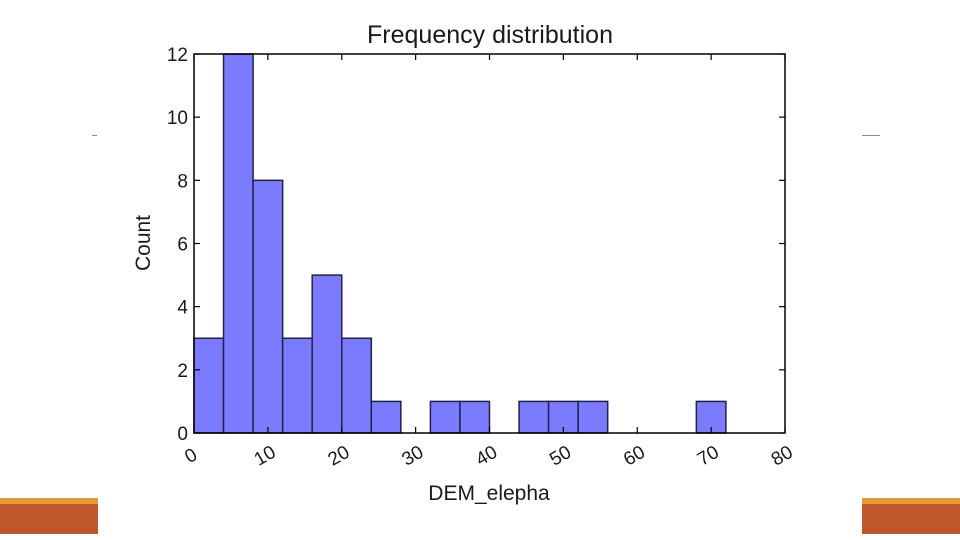 The image size is (960, 540). What do you see at coordinates (182, 245) in the screenshot?
I see `y-tick-label: 6` at bounding box center [182, 245].